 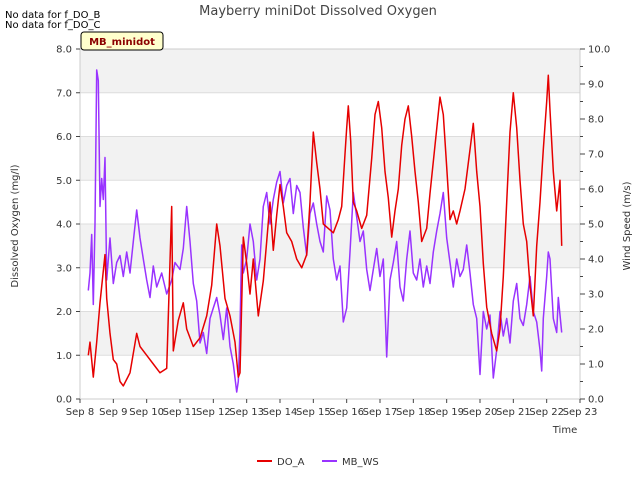 What do you see at coordinates (596, 260) in the screenshot?
I see `y2-tick-label: 4.0` at bounding box center [596, 260].